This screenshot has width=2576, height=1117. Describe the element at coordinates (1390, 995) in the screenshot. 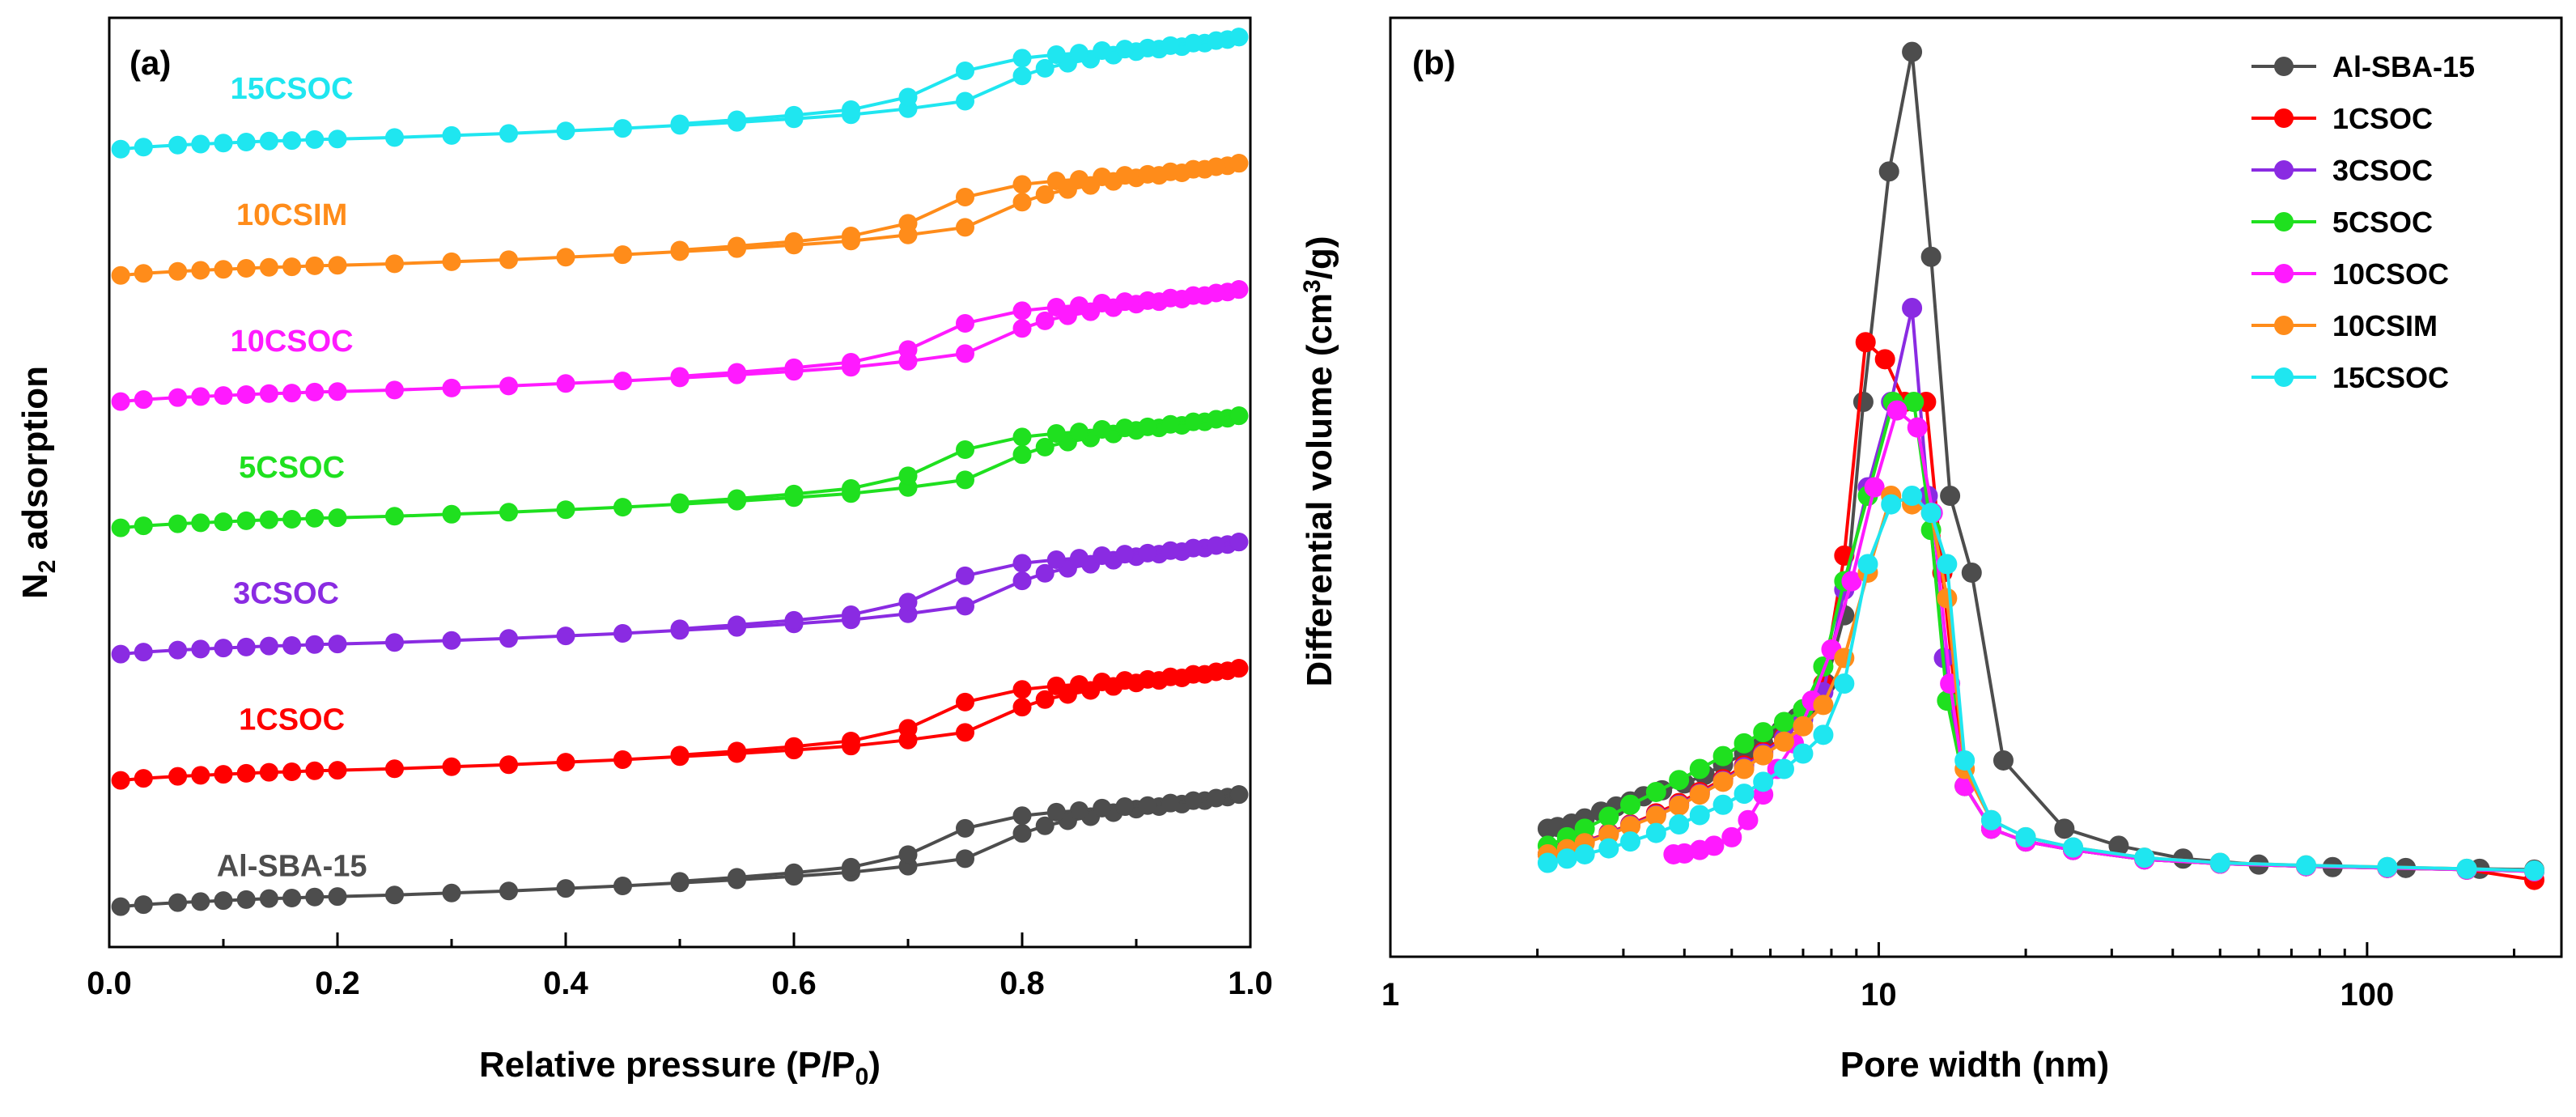

I see `x-tick-label: 1` at that location.